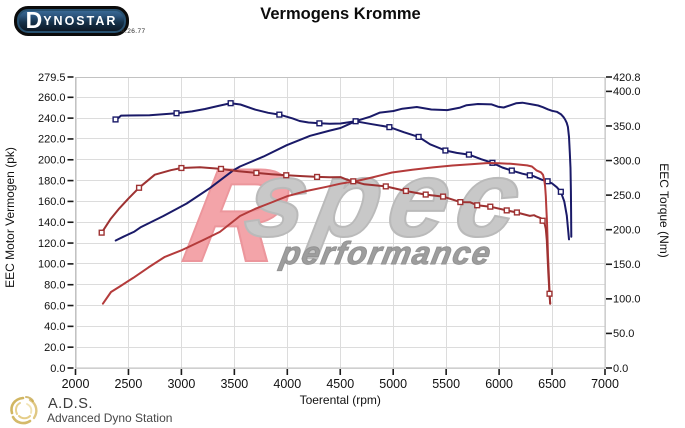  What do you see at coordinates (52, 140) in the screenshot?
I see `left-tick-label: 220.0` at bounding box center [52, 140].